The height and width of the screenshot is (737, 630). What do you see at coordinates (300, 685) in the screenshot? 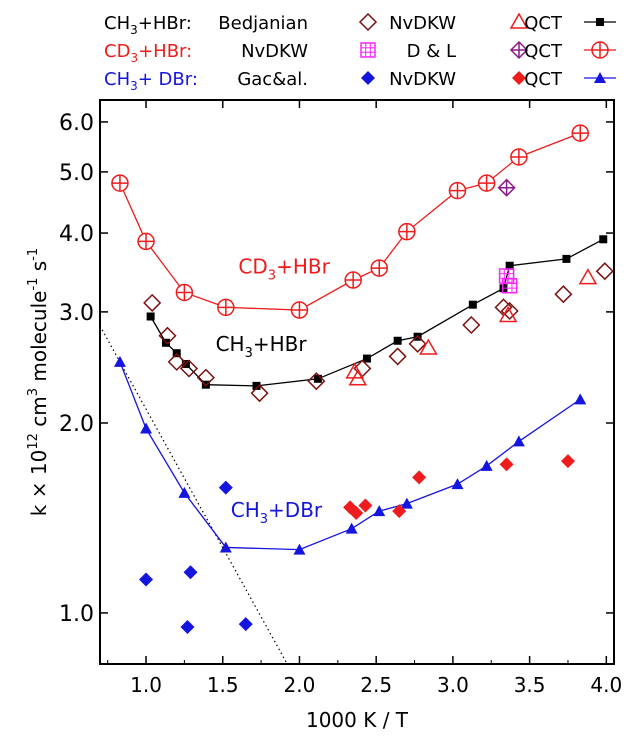
I see `x-tick-label: 2.0` at bounding box center [300, 685].